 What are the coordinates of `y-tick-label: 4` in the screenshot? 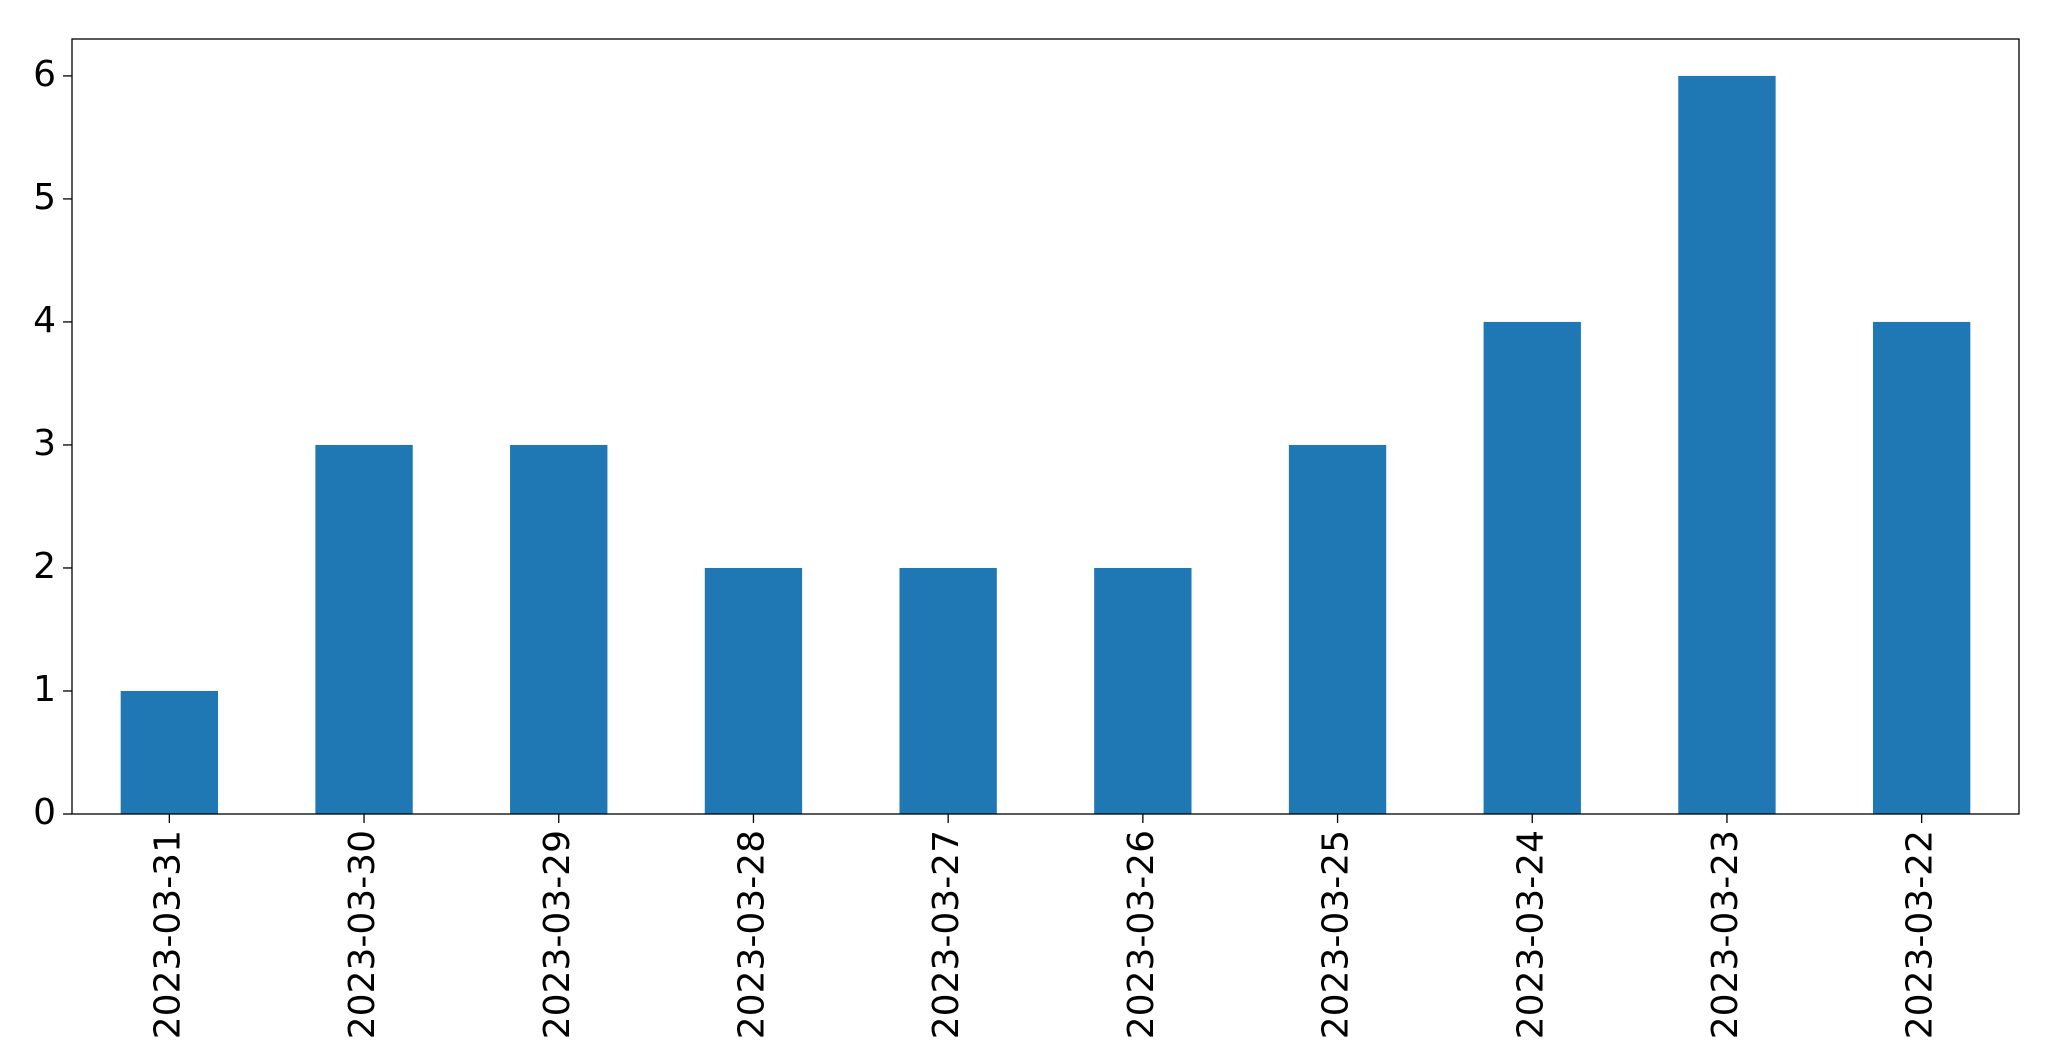 It's located at (44, 320).